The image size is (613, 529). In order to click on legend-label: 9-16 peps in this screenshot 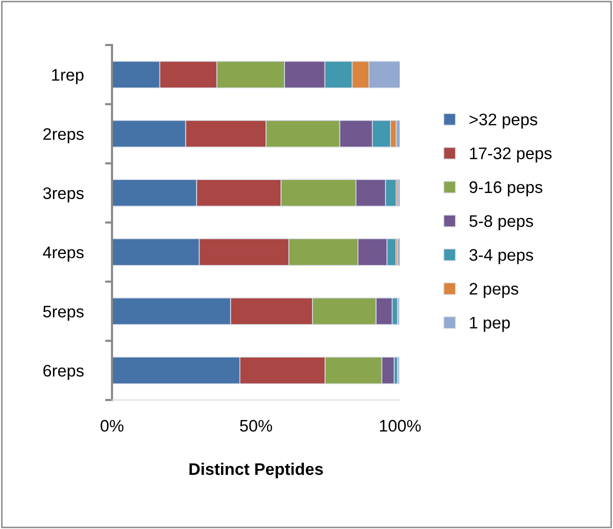, I will do `click(506, 188)`.